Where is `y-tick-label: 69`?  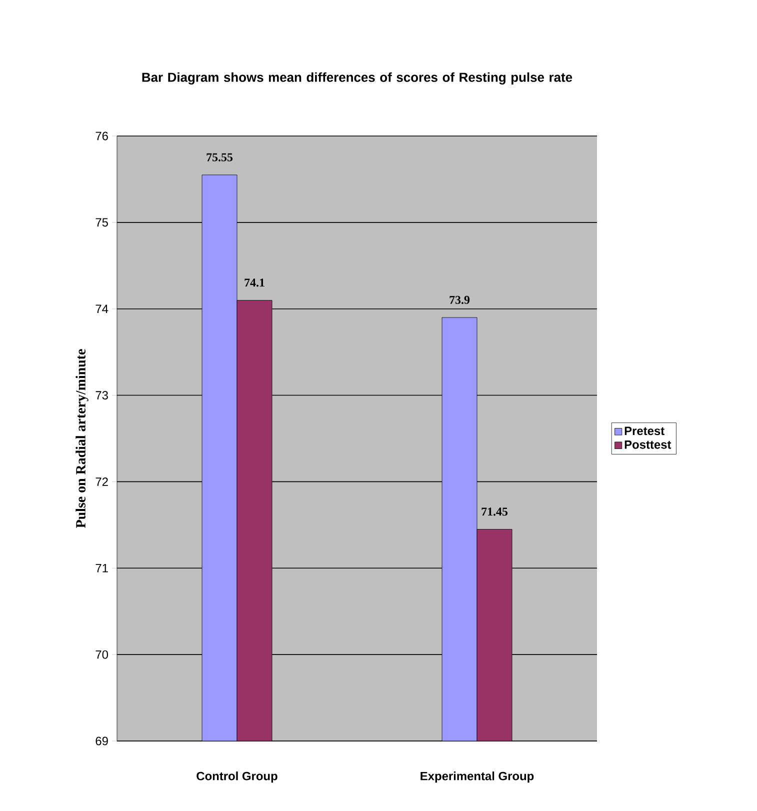
y-tick-label: 69 is located at coordinates (102, 741).